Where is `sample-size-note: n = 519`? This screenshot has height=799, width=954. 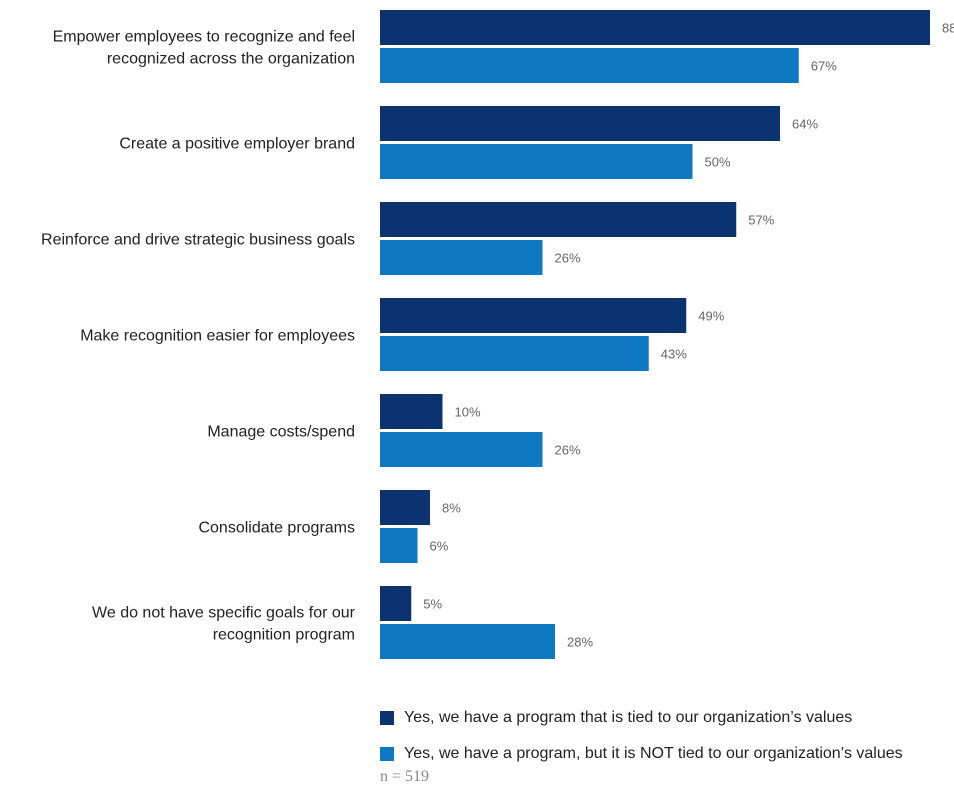 sample-size-note: n = 519 is located at coordinates (405, 776).